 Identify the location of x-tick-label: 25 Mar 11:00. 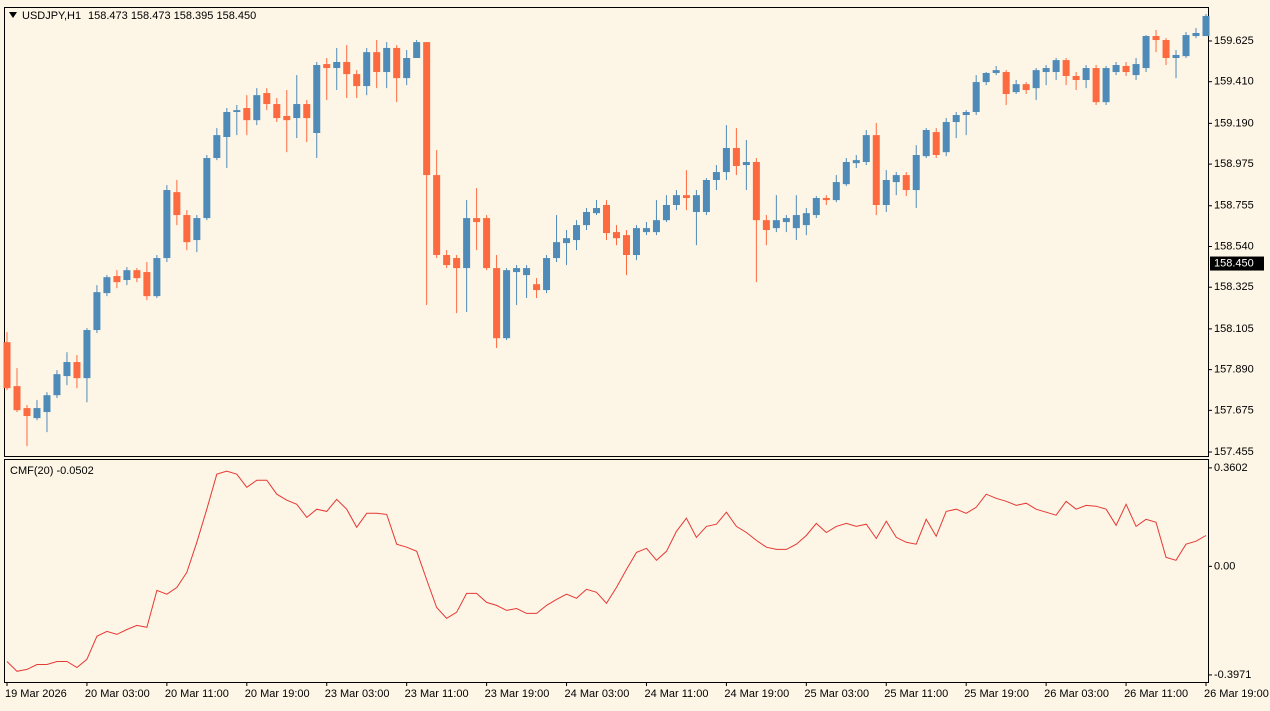
(916, 694).